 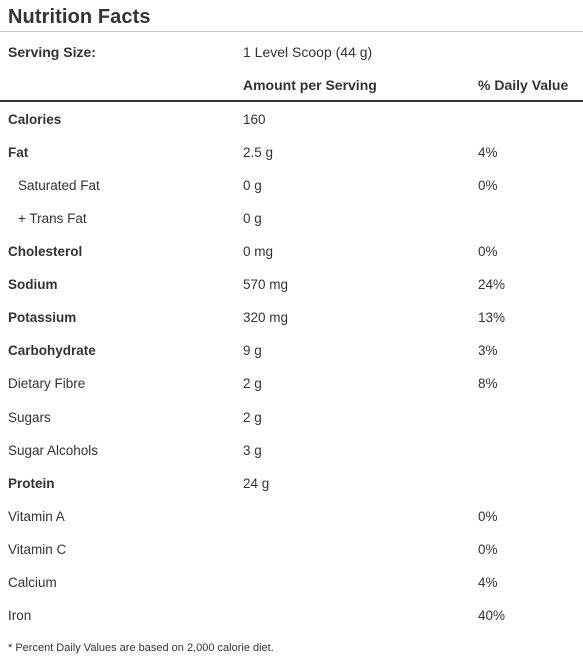 What do you see at coordinates (291, 350) in the screenshot?
I see `nutrient-row-carbohydrate: Carbohydrate 9 g 3%` at bounding box center [291, 350].